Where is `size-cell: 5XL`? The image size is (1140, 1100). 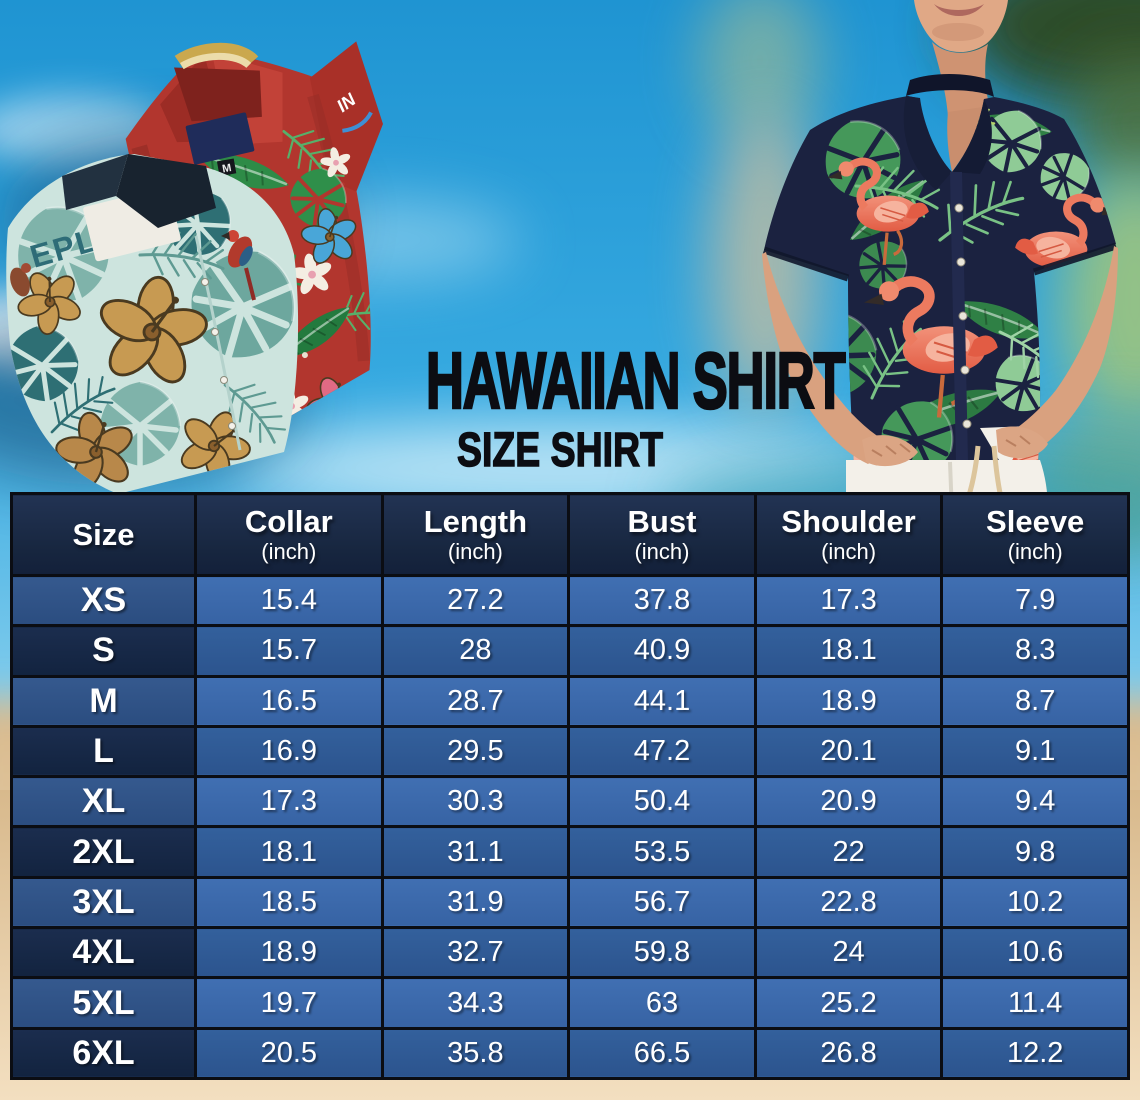
size-cell: 5XL is located at coordinates (103, 1003).